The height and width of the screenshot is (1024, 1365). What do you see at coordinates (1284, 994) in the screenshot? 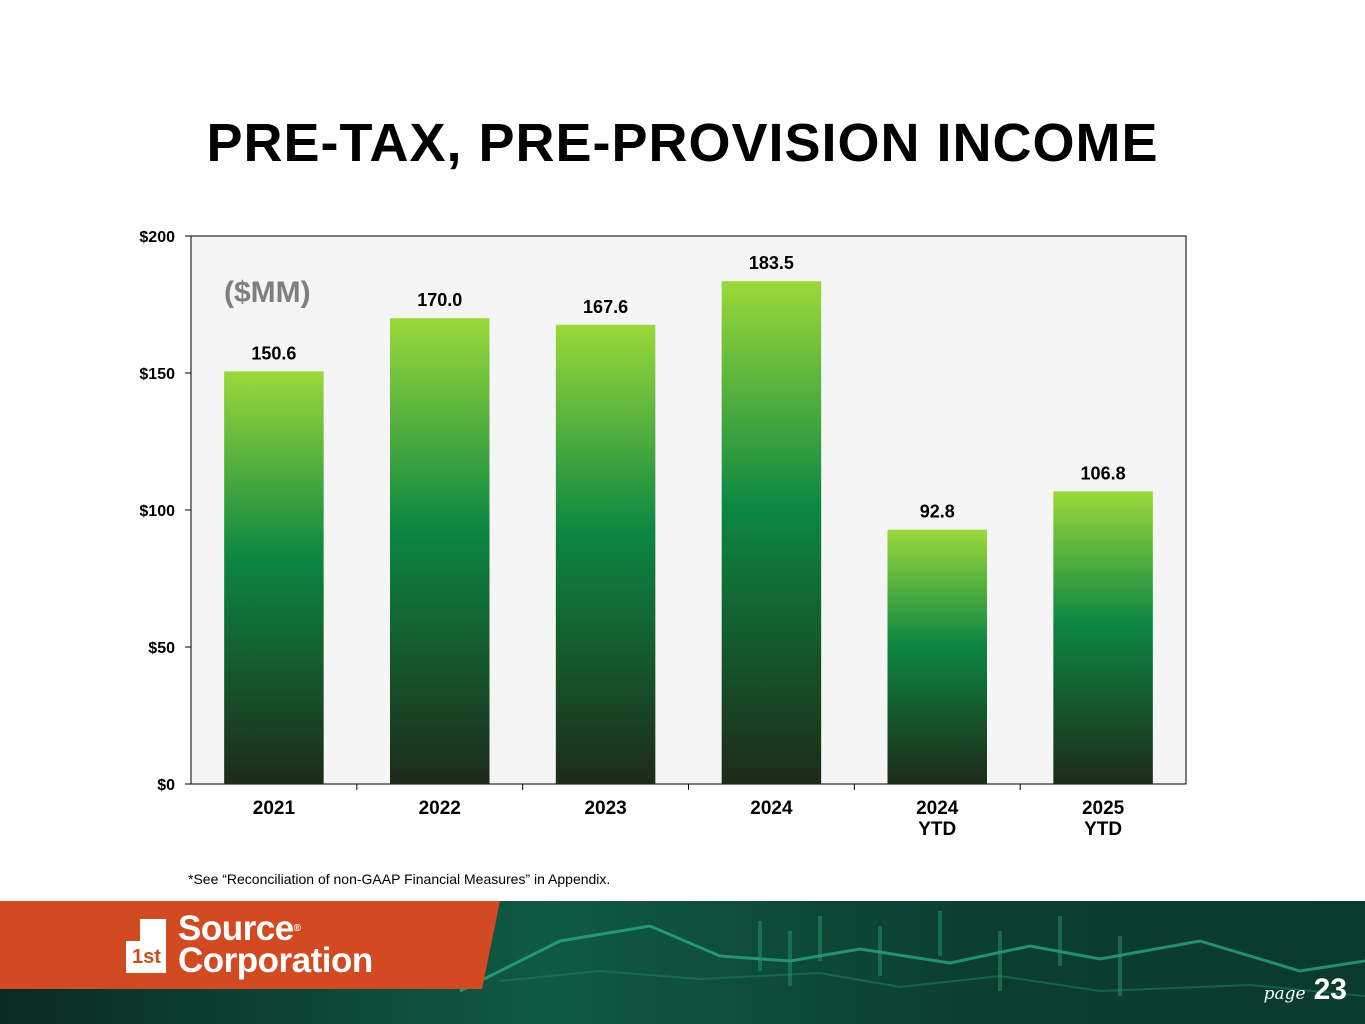
I see `page-word: page` at bounding box center [1284, 994].